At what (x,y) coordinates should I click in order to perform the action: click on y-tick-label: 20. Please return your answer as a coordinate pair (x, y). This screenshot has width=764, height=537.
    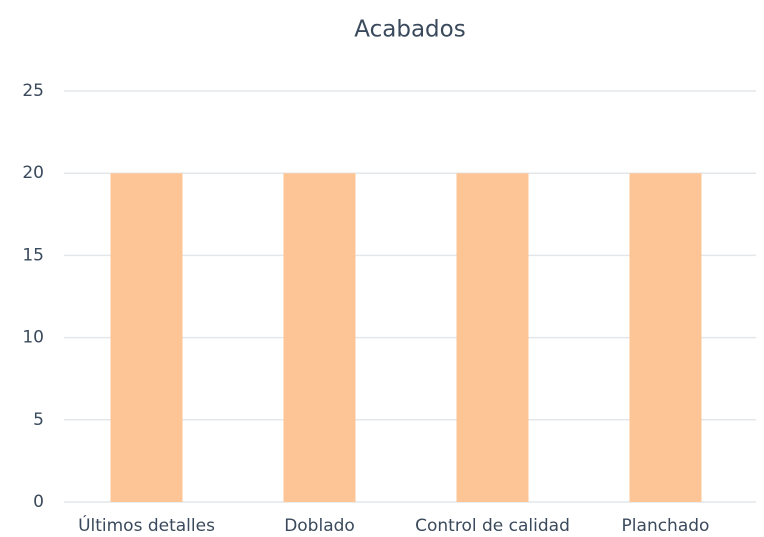
    Looking at the image, I should click on (33, 173).